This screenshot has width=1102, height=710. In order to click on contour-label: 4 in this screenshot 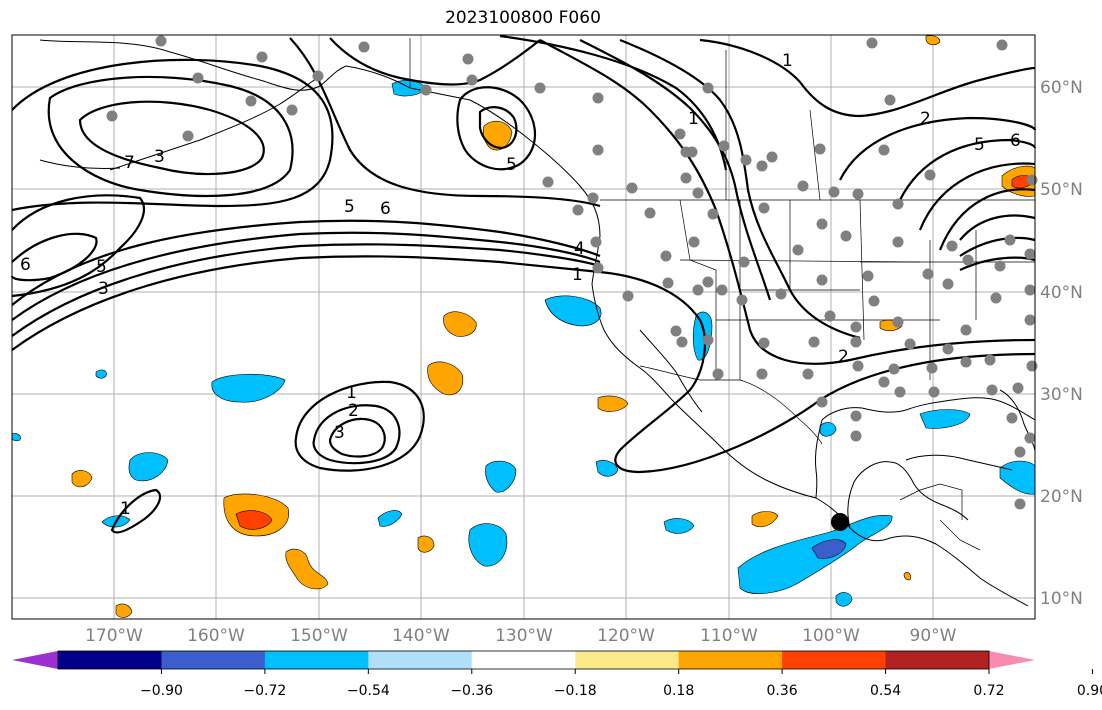, I will do `click(579, 249)`.